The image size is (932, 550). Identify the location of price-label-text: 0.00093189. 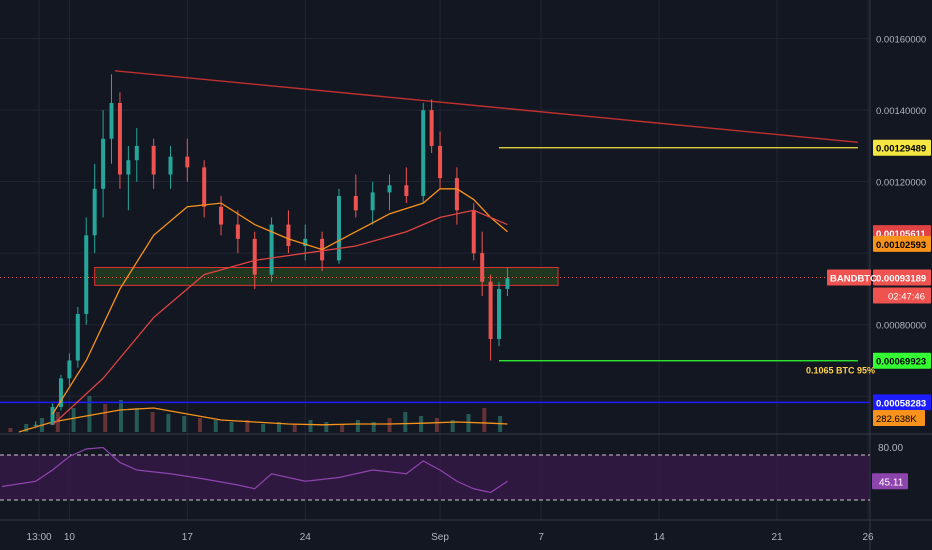
(901, 279).